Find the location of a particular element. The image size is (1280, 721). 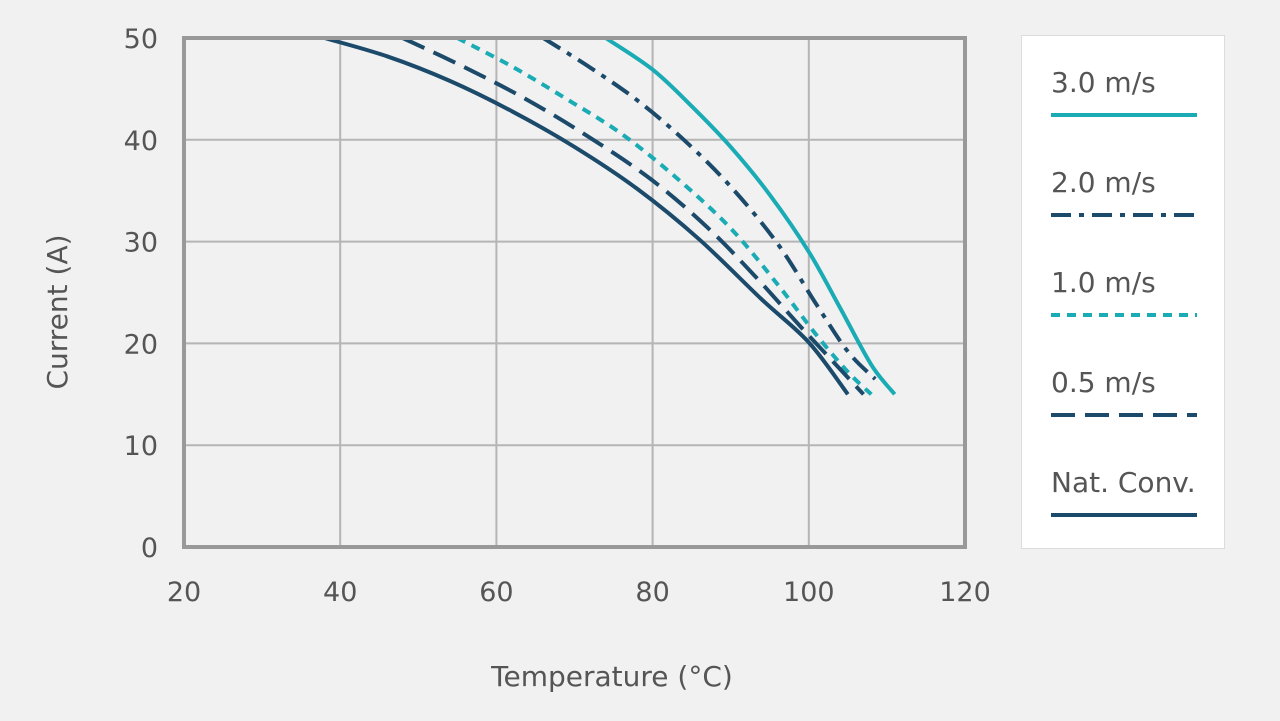

y-tick-labels: 0 10 20 30 40 50 is located at coordinates (141, 294).